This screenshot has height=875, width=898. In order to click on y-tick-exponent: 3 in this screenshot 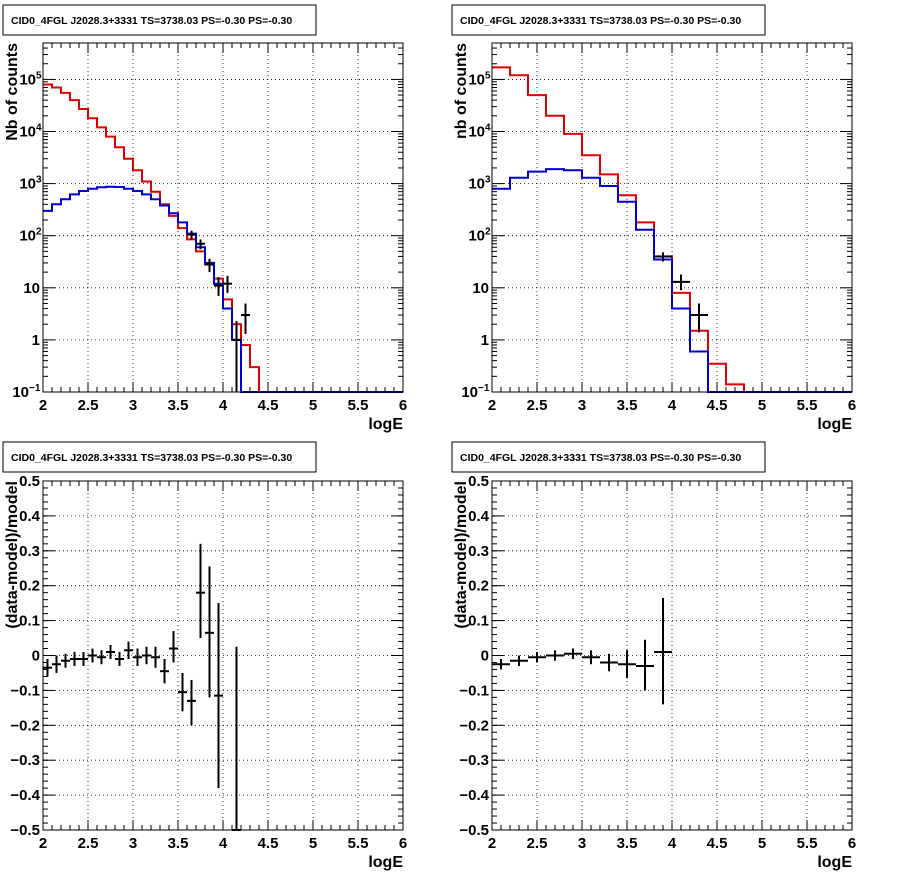, I will do `click(39, 180)`.